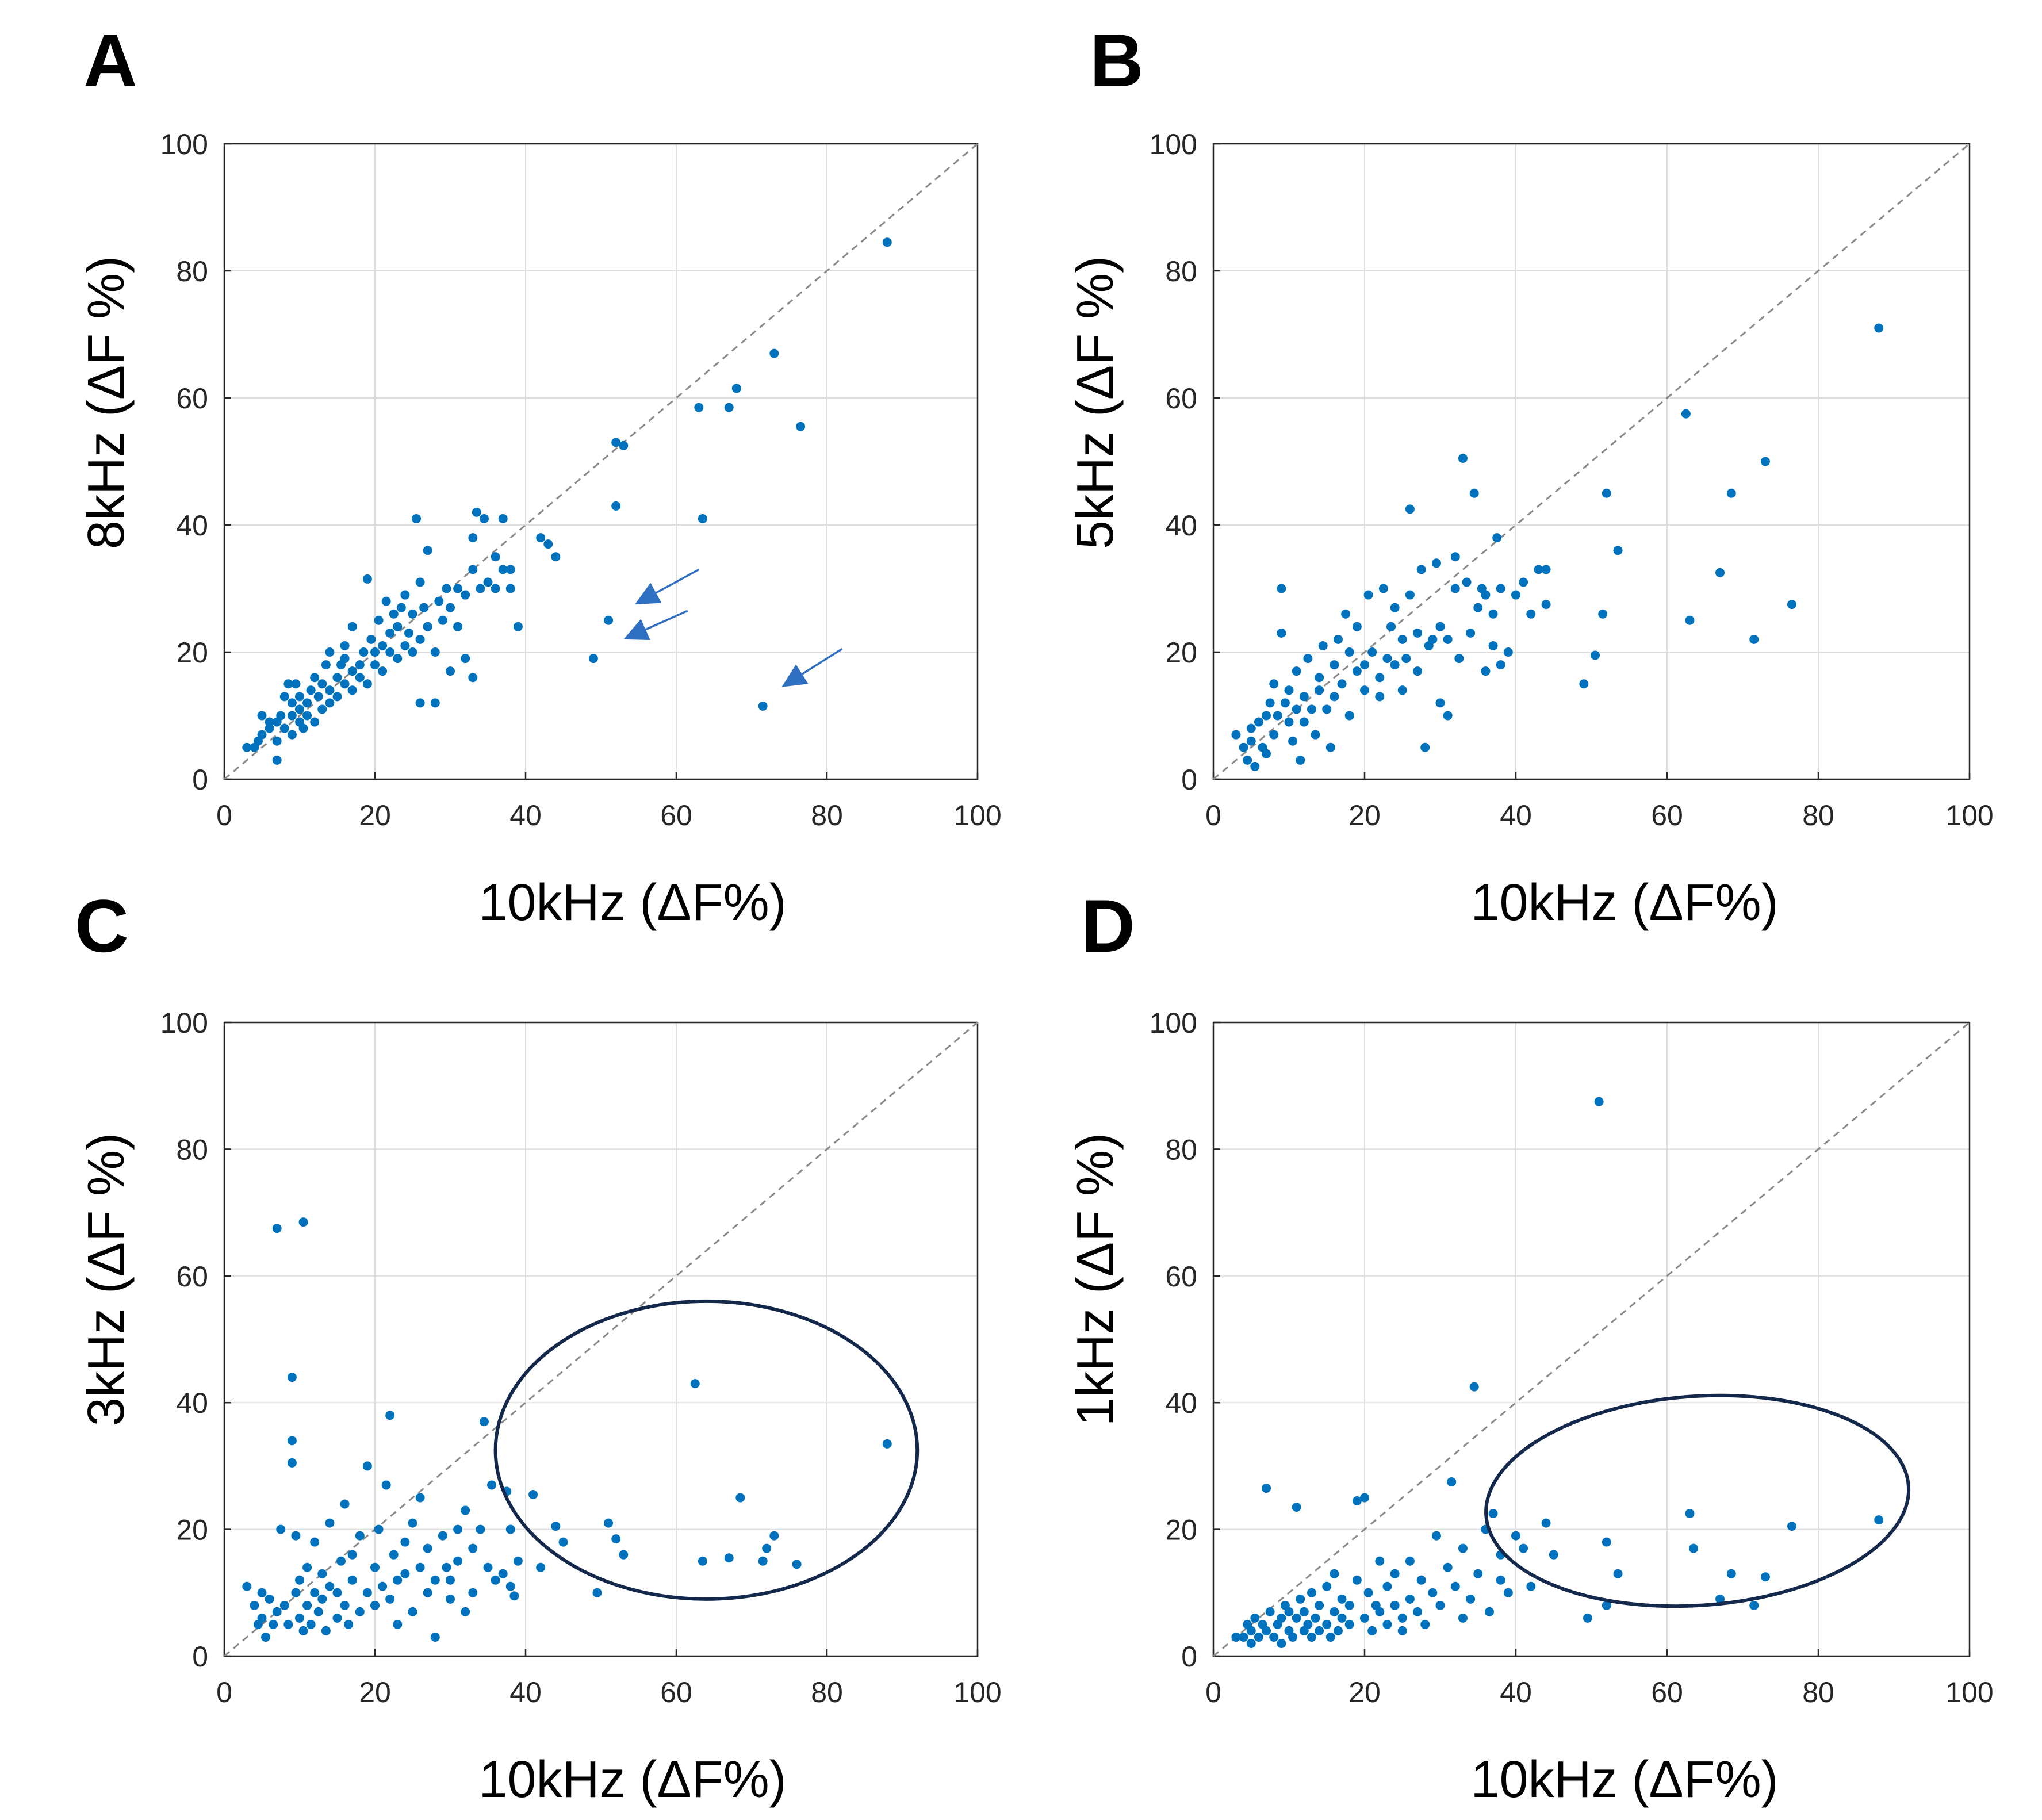  I want to click on y-tick-label: 60, so click(1181, 1276).